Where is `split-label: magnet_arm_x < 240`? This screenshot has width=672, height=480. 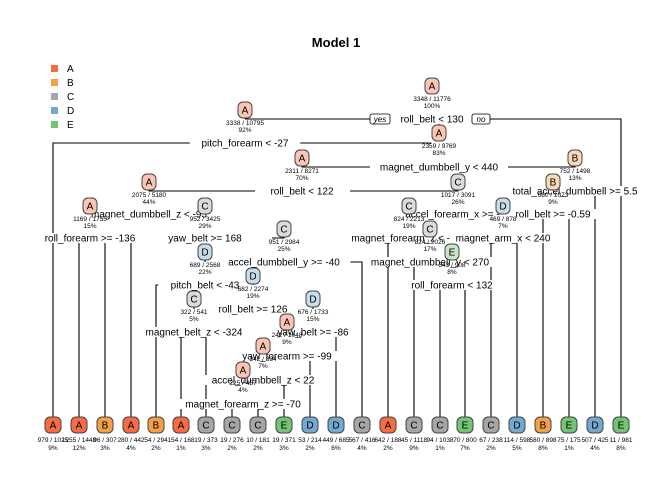 split-label: magnet_arm_x < 240 is located at coordinates (503, 239).